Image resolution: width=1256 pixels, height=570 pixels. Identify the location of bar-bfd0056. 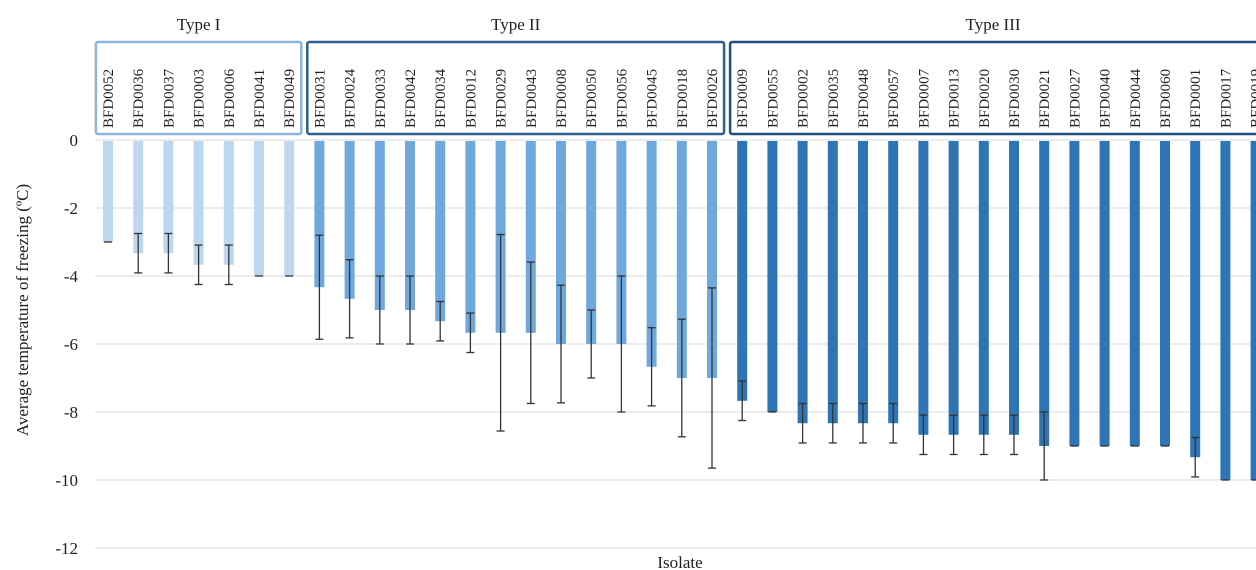
(621, 242).